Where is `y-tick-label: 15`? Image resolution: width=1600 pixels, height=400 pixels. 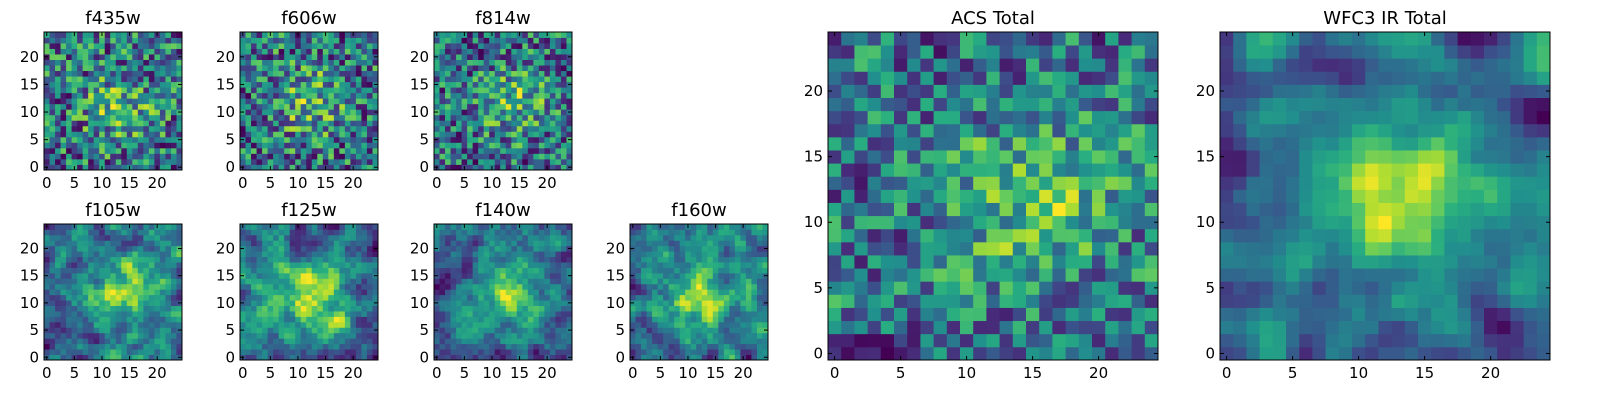 y-tick-label: 15 is located at coordinates (29, 276).